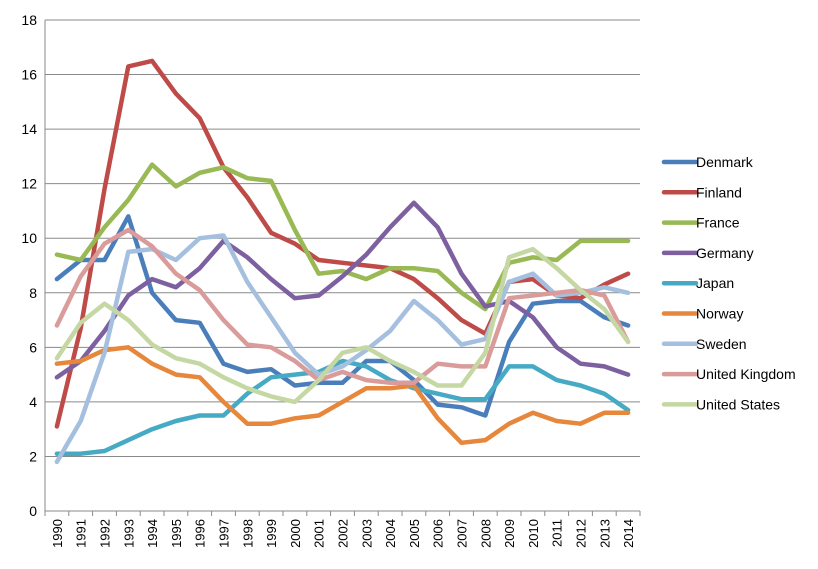  What do you see at coordinates (33, 293) in the screenshot?
I see `y-tick-label: 8` at bounding box center [33, 293].